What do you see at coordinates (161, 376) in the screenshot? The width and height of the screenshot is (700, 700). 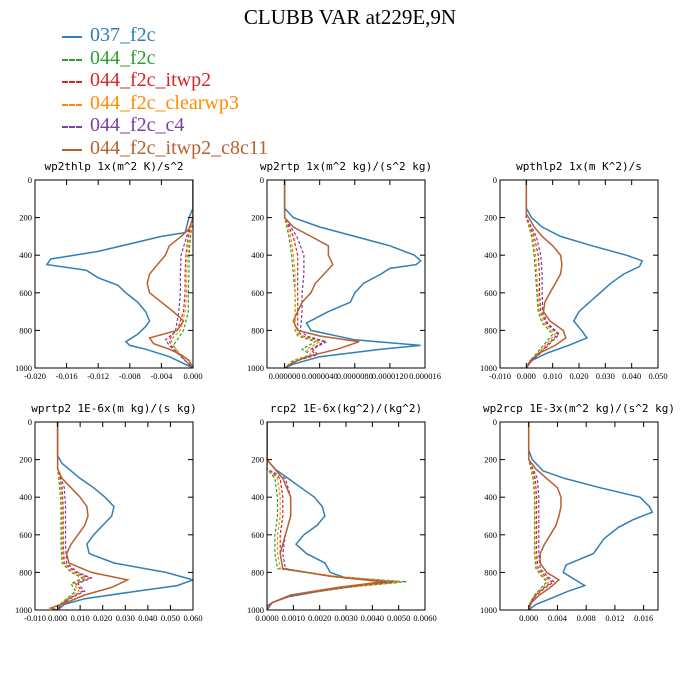 I see `x-tick-label: -0.004` at bounding box center [161, 376].